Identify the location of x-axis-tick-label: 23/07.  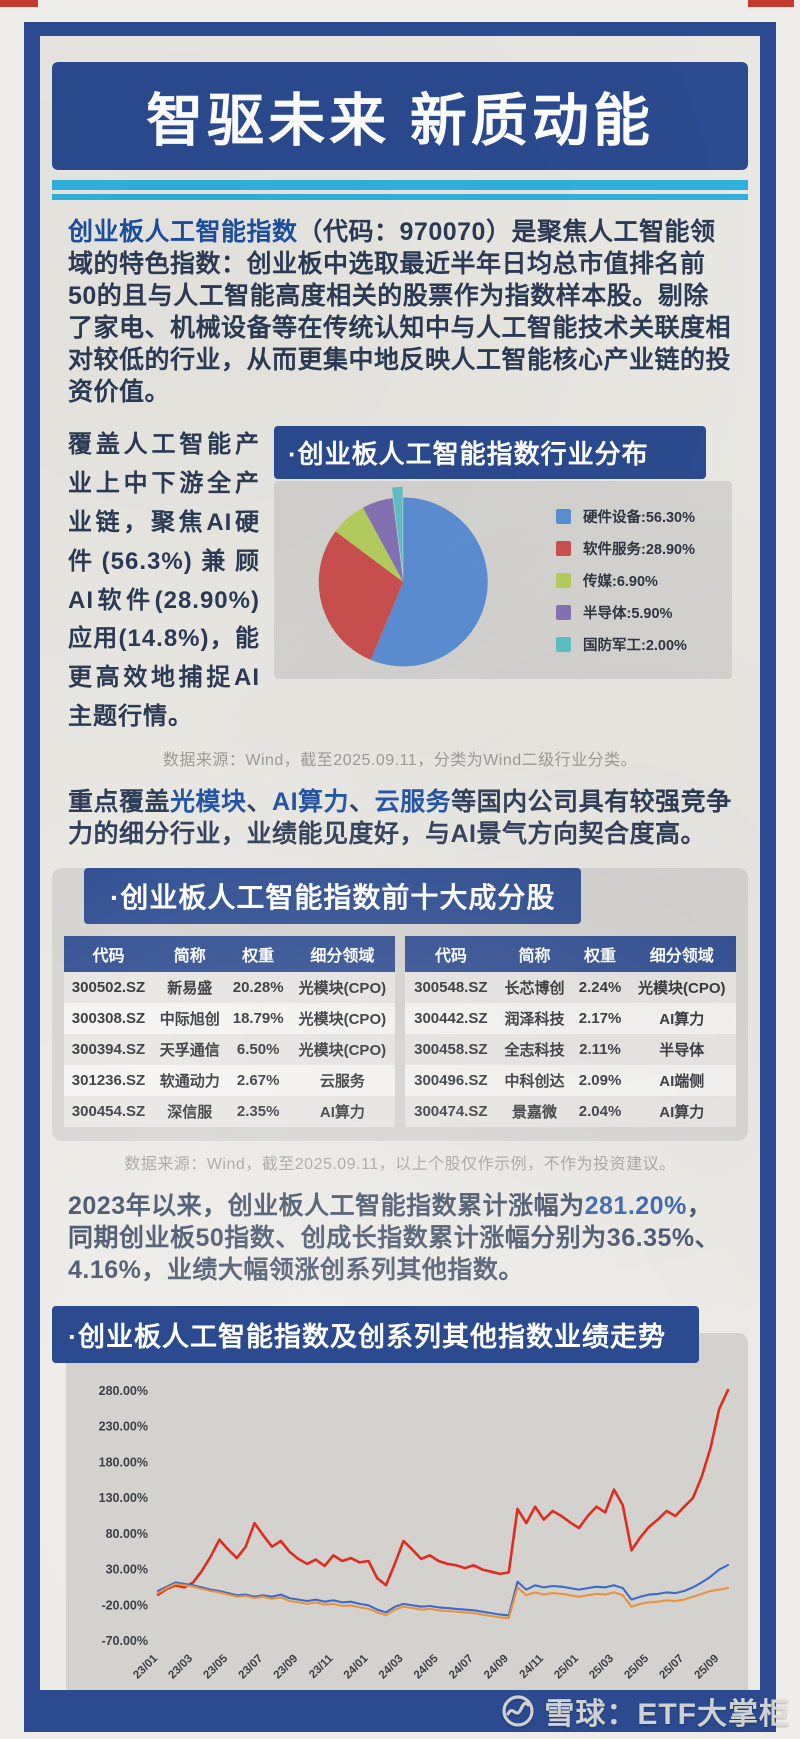
(251, 1667).